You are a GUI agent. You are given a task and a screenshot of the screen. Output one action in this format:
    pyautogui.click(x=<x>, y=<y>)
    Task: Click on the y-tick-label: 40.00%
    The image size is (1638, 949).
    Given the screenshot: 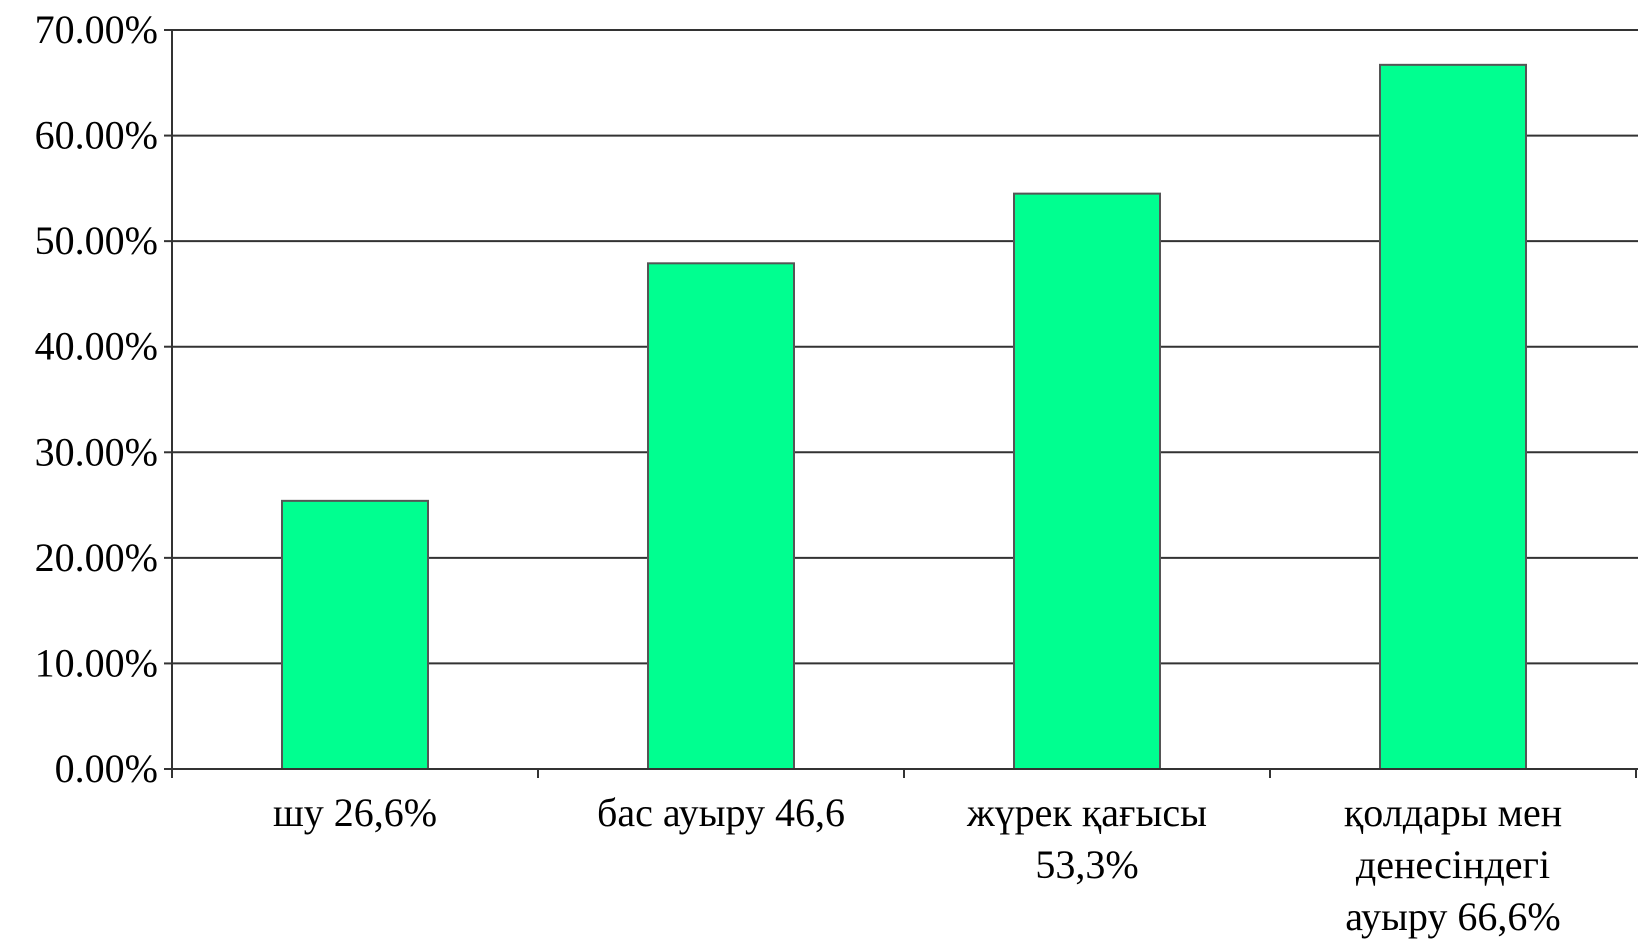 What is the action you would take?
    pyautogui.click(x=96, y=346)
    